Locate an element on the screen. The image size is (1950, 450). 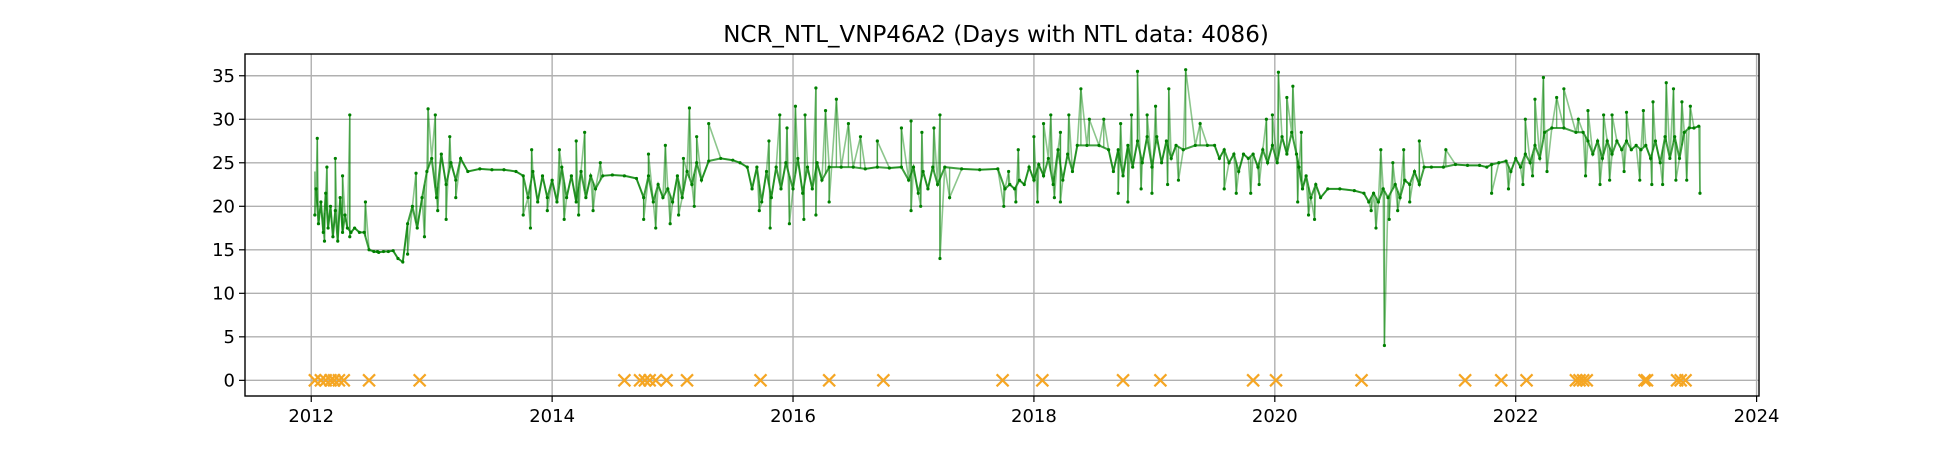
x-tick-label: 2022 is located at coordinates (1516, 416).